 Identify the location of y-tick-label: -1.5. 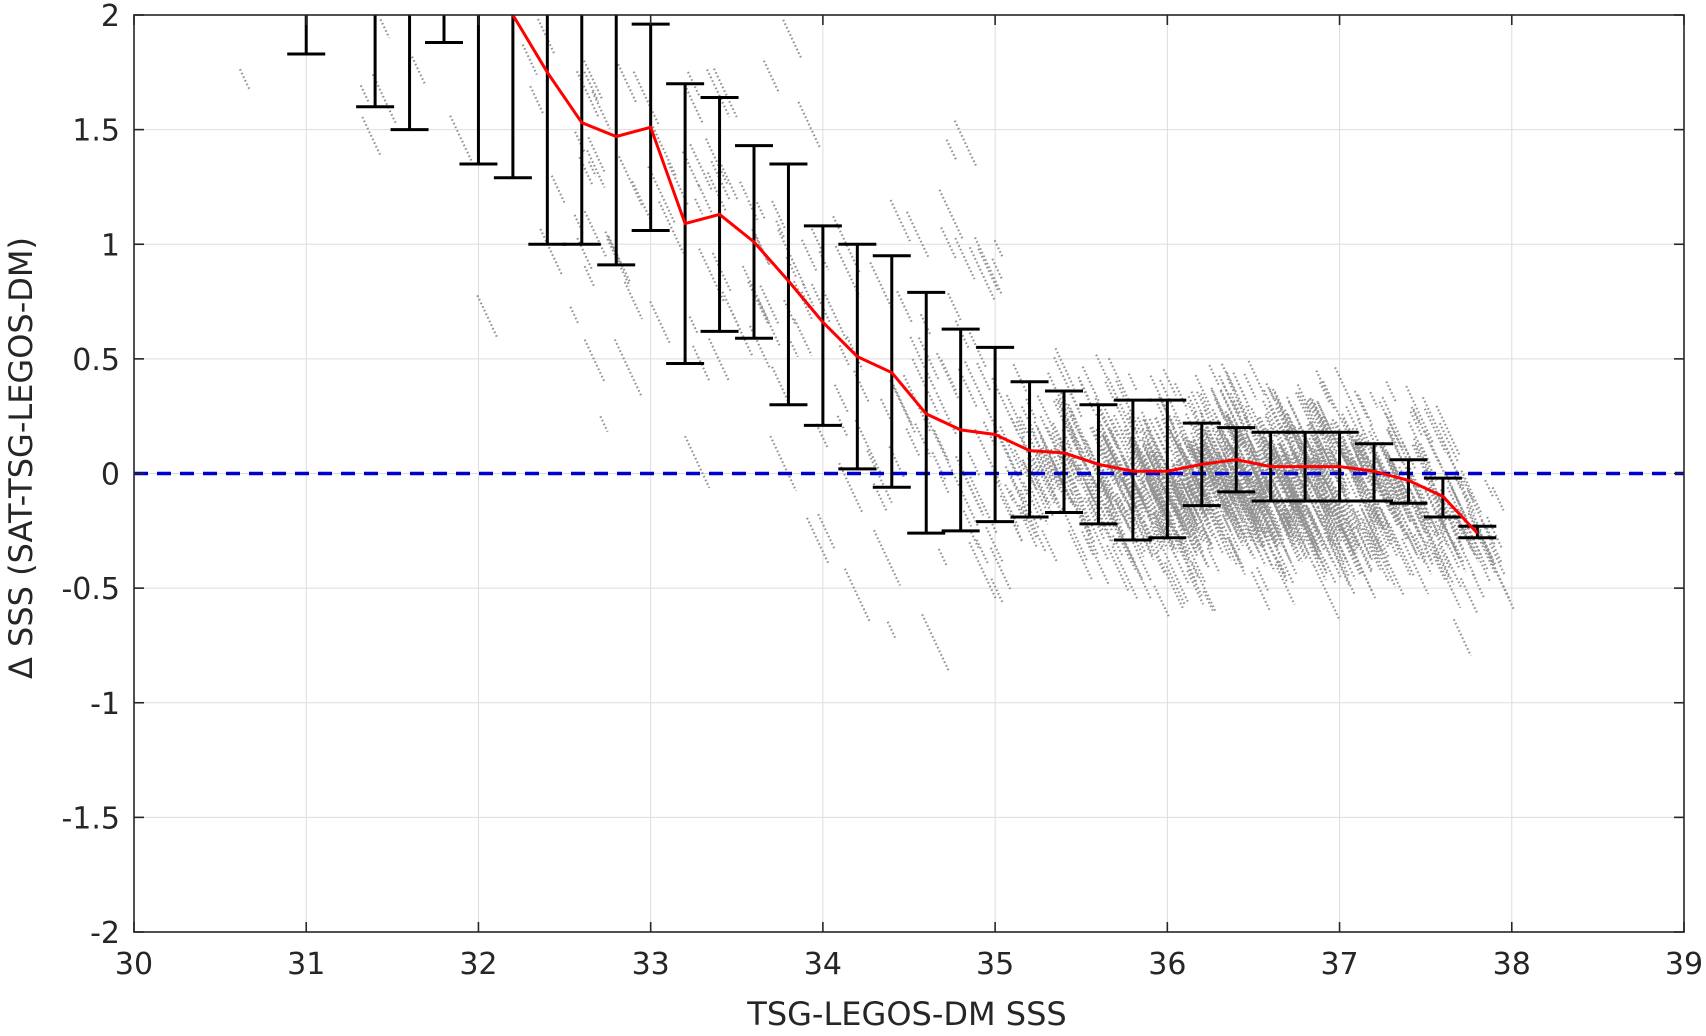
(90, 818).